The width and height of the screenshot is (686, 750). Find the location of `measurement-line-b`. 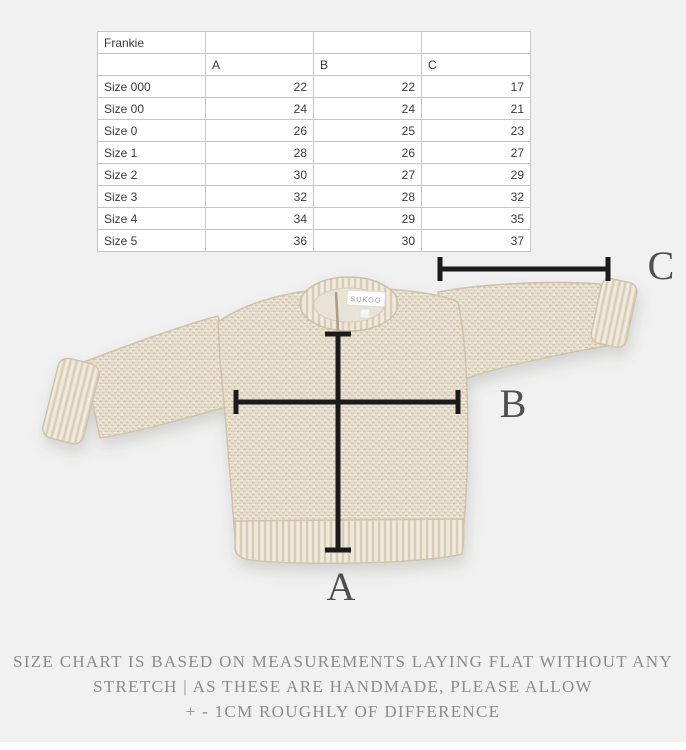

measurement-line-b is located at coordinates (347, 402).